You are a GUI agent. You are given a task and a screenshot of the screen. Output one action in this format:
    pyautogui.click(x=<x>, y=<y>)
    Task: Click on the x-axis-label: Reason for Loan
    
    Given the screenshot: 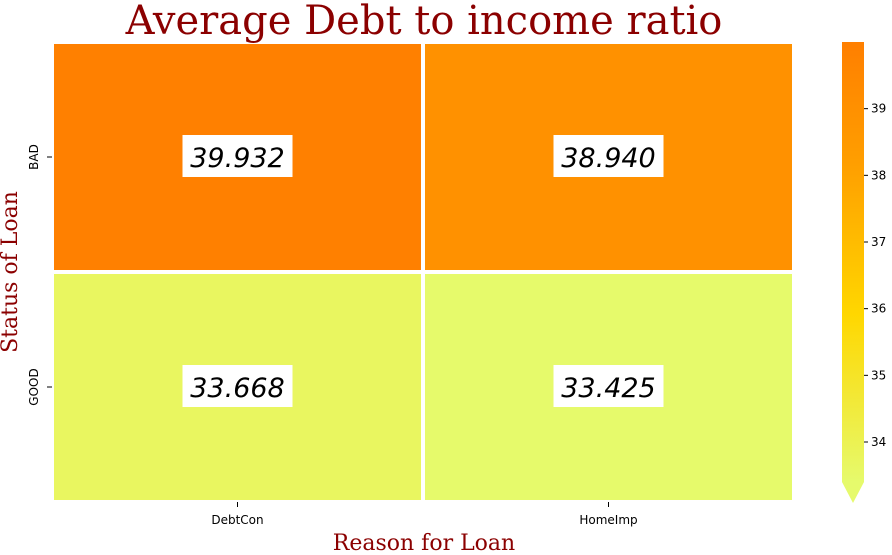 What is the action you would take?
    pyautogui.click(x=424, y=543)
    